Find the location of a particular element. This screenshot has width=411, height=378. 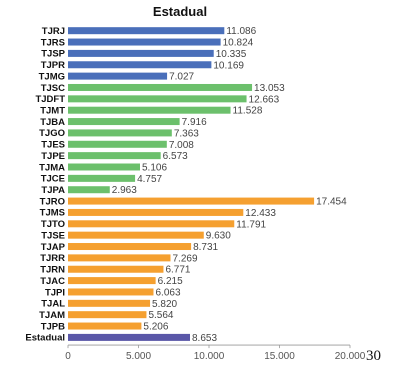

category-label: TJPE is located at coordinates (53, 156).